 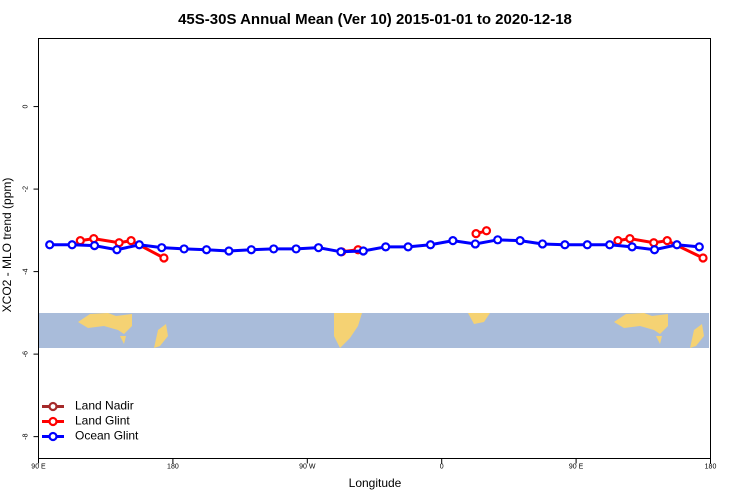 What do you see at coordinates (102, 421) in the screenshot?
I see `legend-label: Land Glint` at bounding box center [102, 421].